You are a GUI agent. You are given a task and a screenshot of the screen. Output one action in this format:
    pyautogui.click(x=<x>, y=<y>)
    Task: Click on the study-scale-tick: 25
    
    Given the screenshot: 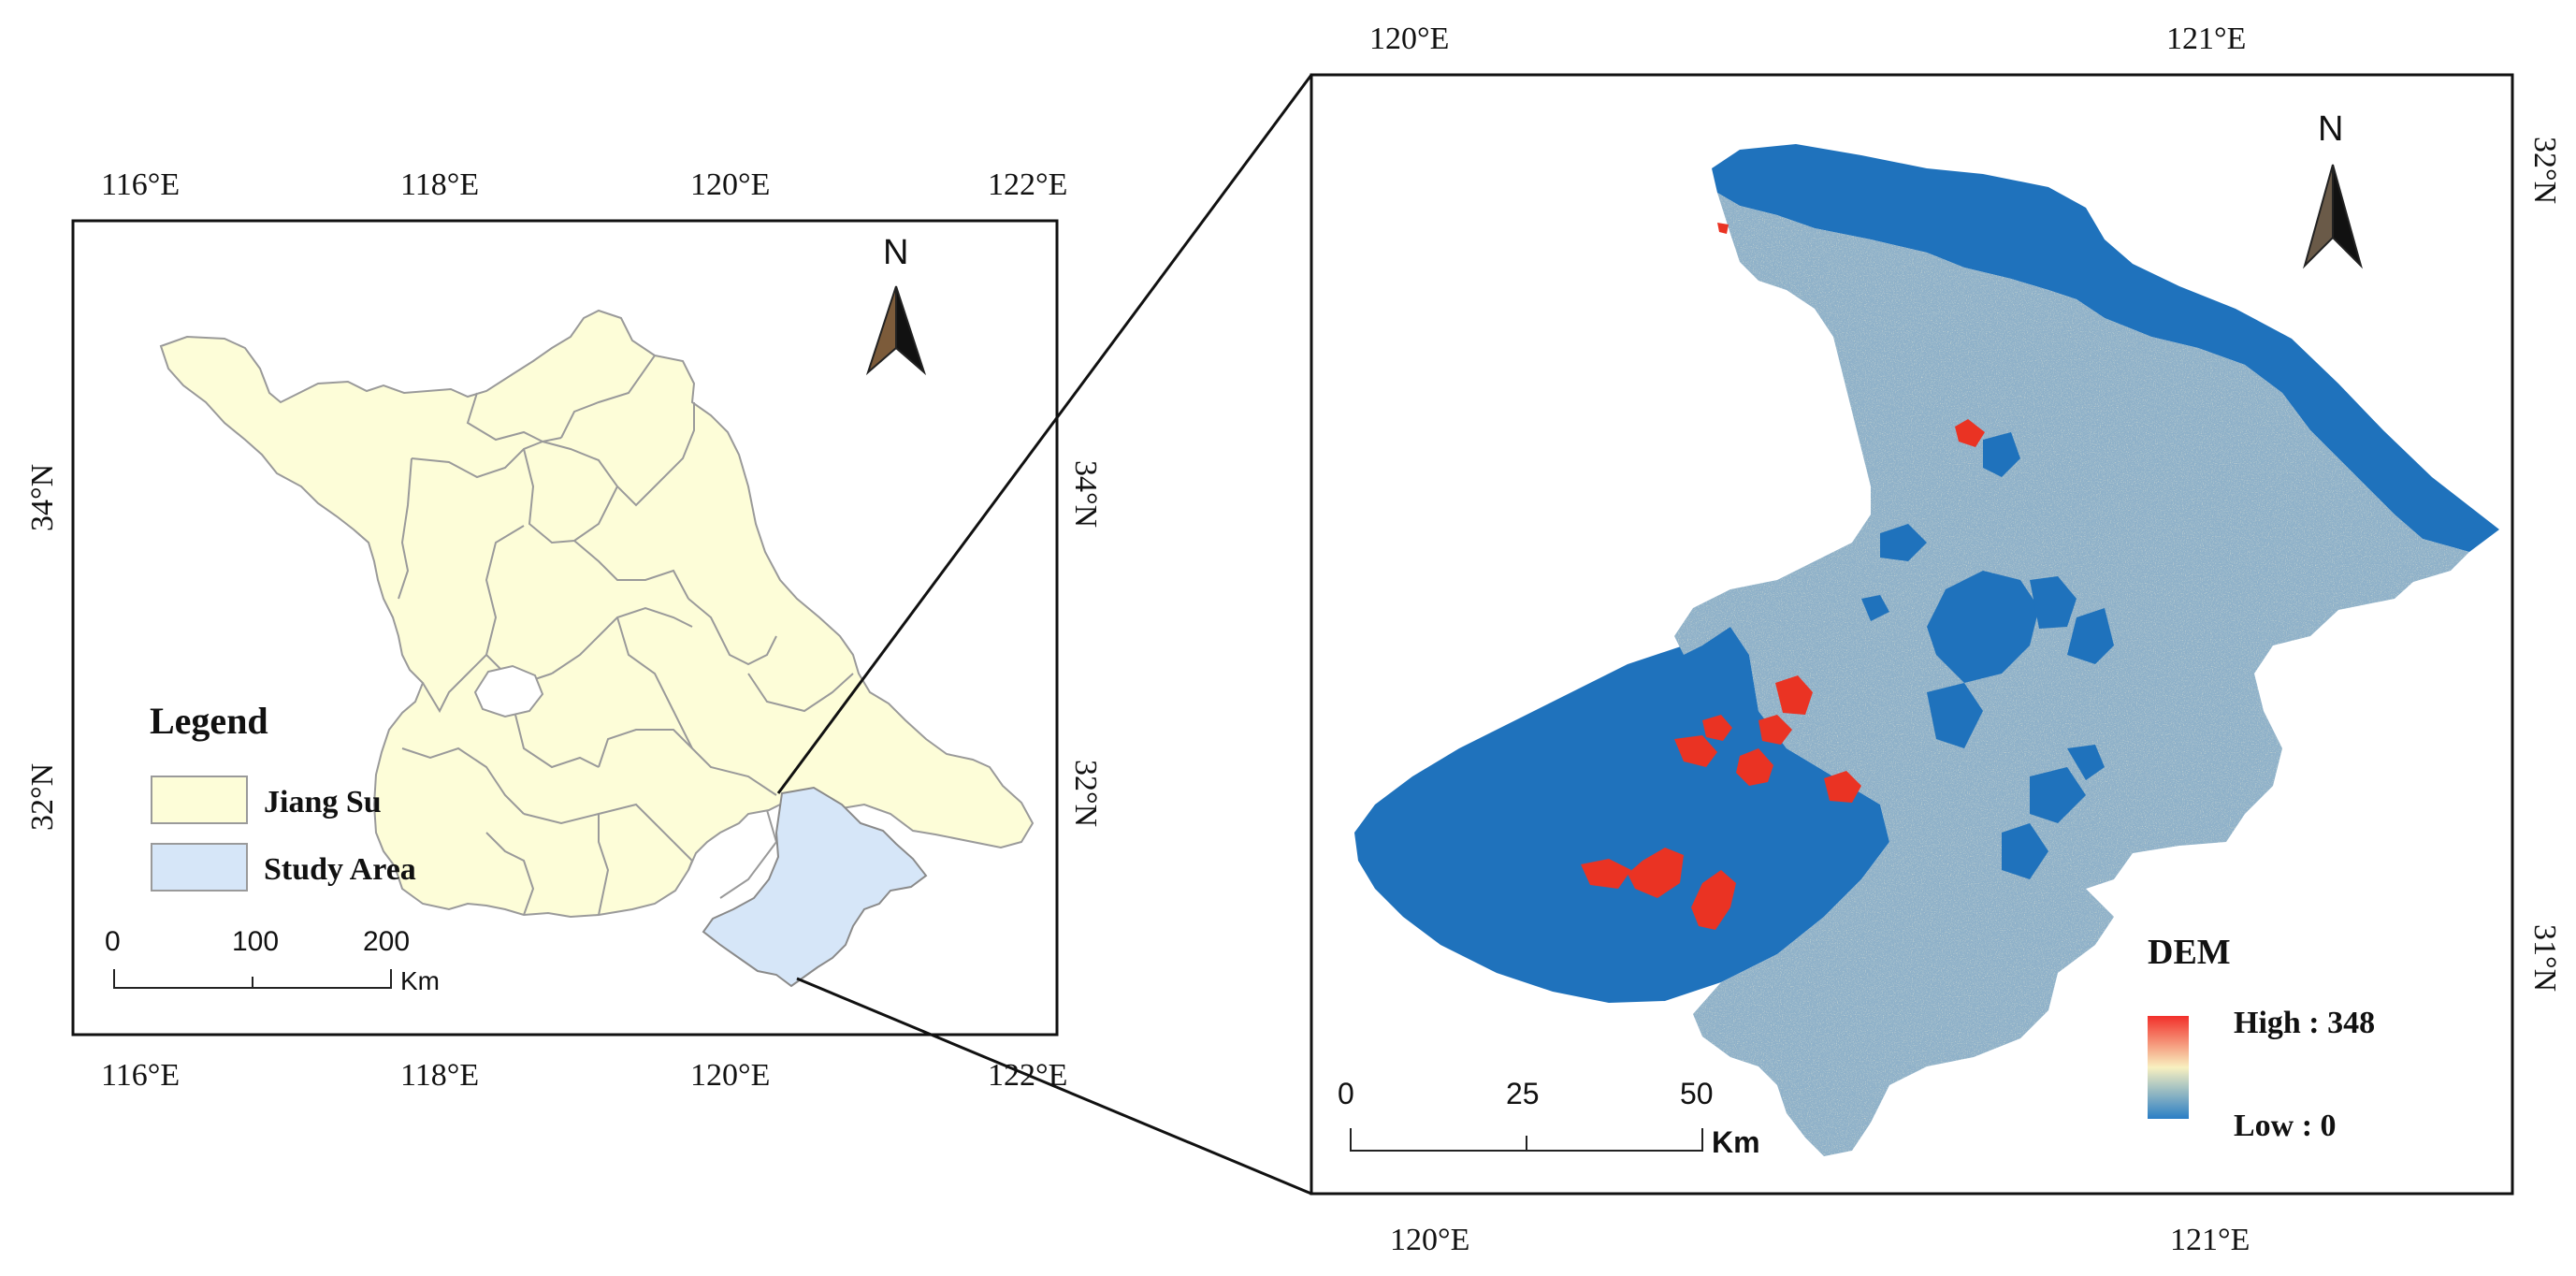 What is the action you would take?
    pyautogui.click(x=1523, y=1093)
    